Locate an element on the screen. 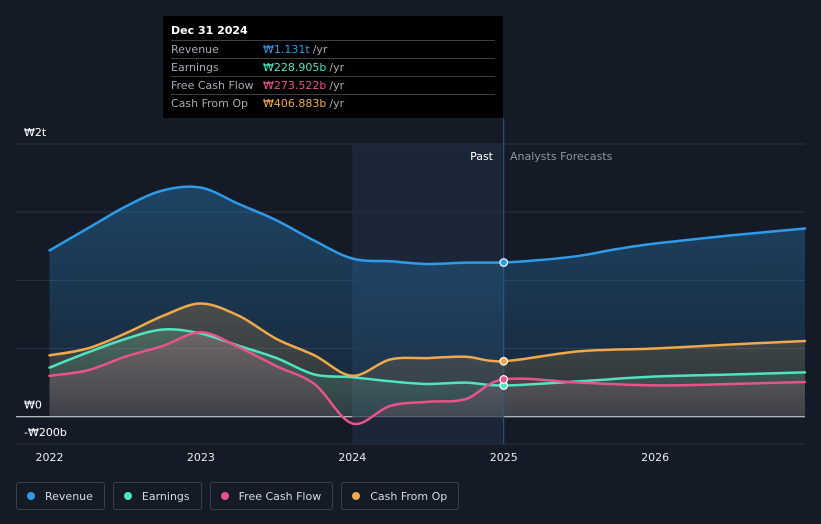 The height and width of the screenshot is (524, 821). tooltip-row: Free Cash Flow ₩273.522b/yr is located at coordinates (333, 85).